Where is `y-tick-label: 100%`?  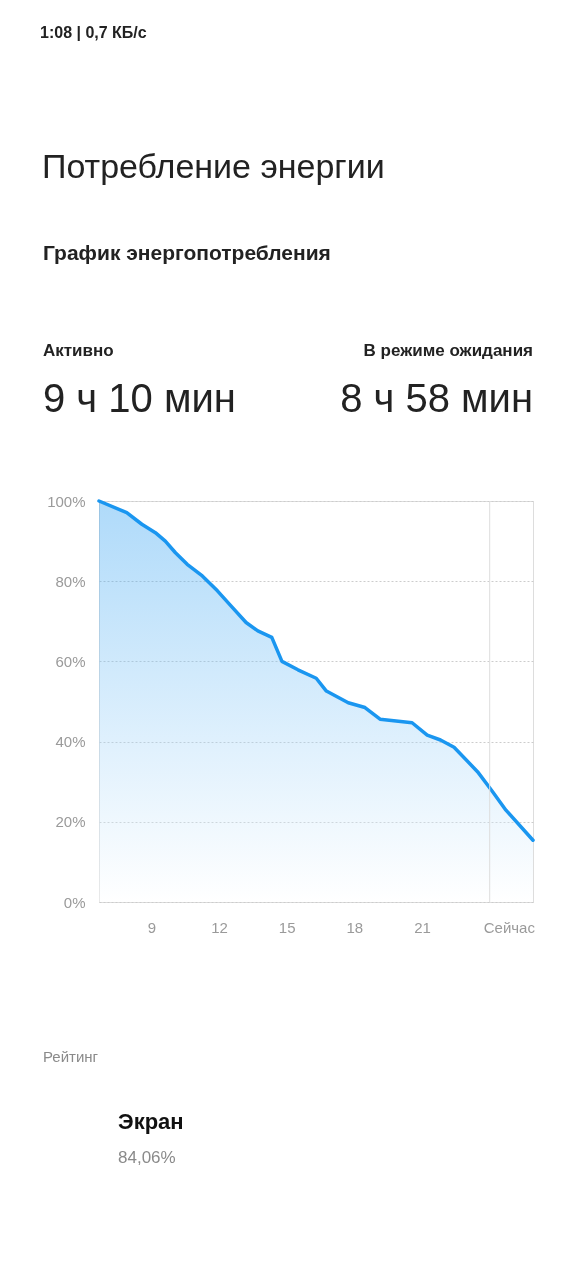
y-tick-label: 100% is located at coordinates (66, 501).